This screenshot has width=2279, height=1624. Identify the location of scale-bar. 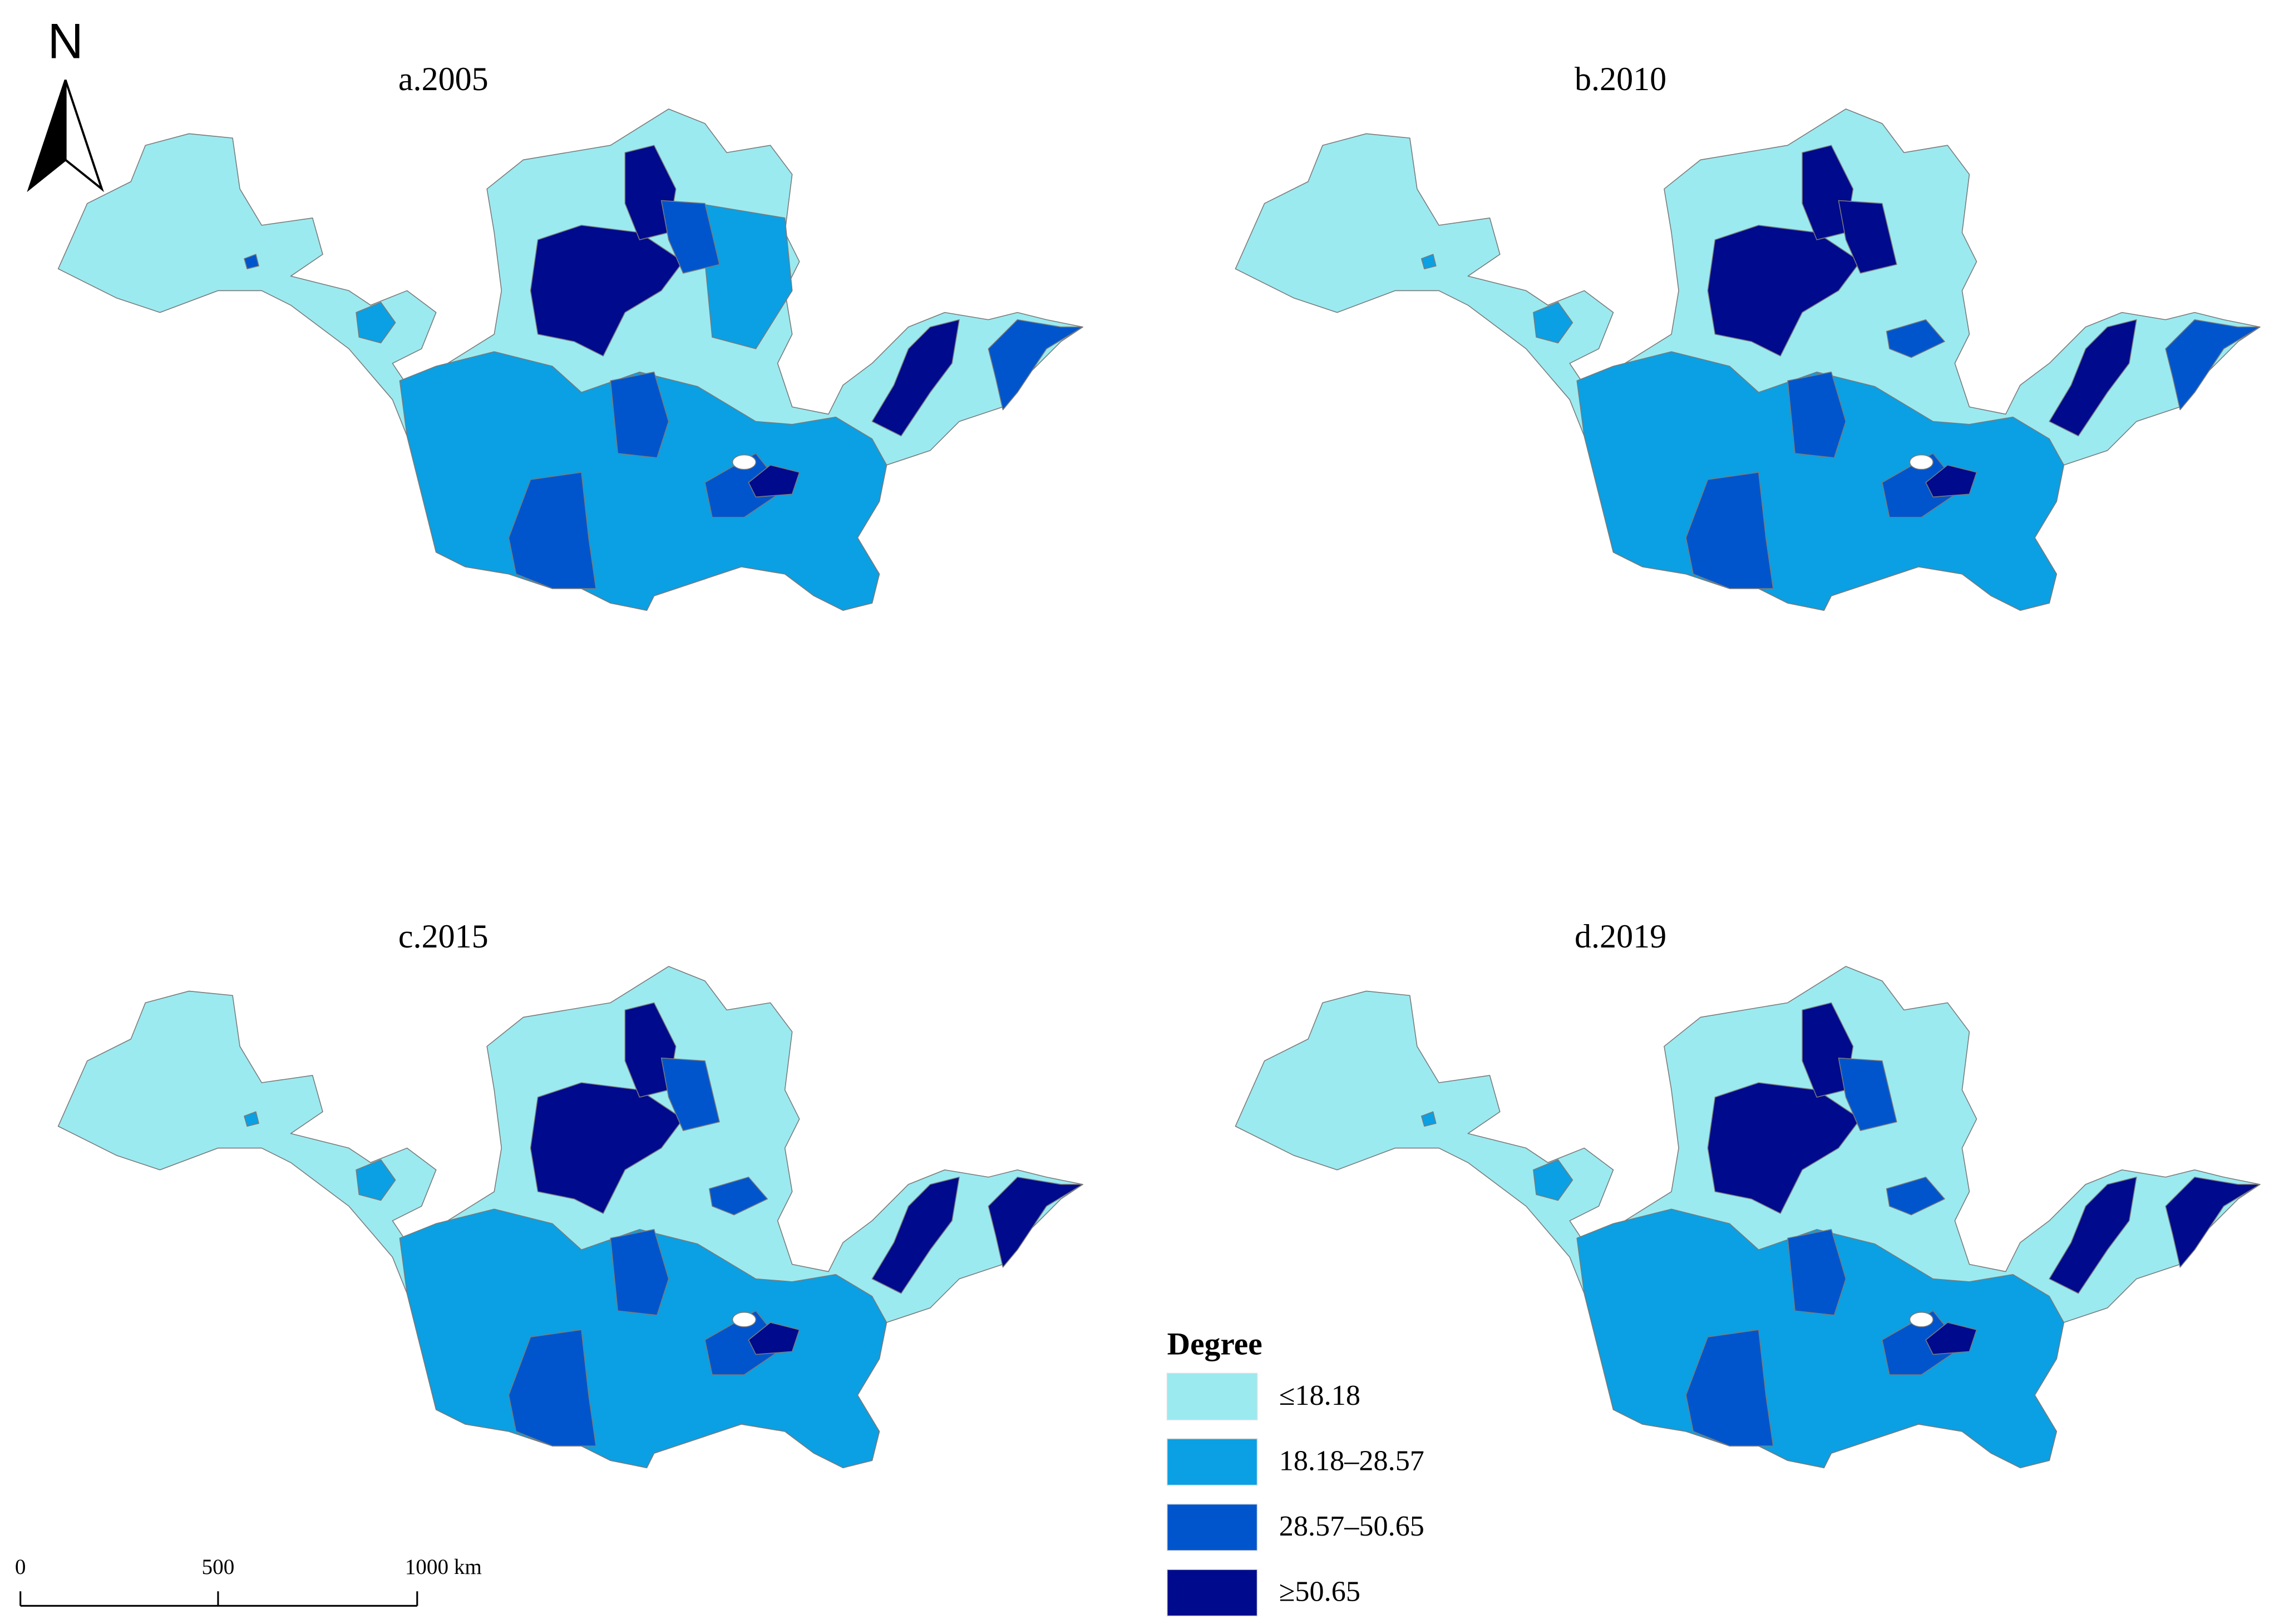
(218, 1599).